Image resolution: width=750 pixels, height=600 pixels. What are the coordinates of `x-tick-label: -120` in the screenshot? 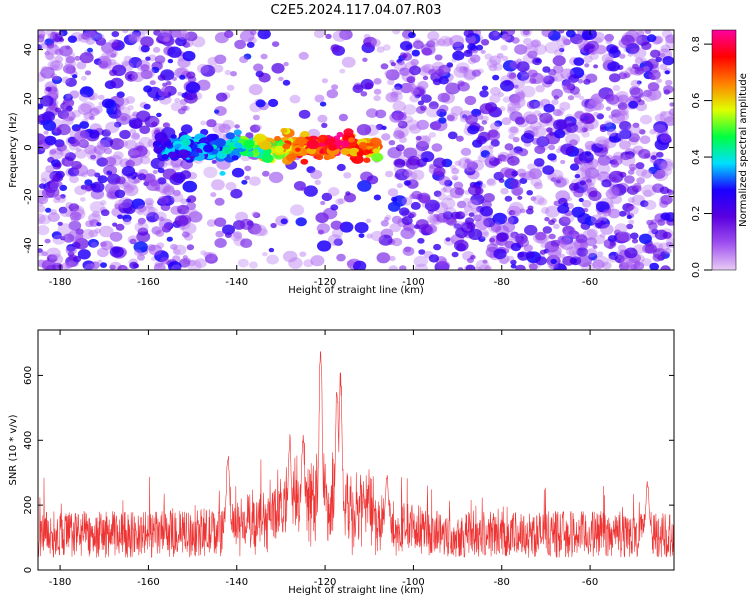 It's located at (325, 582).